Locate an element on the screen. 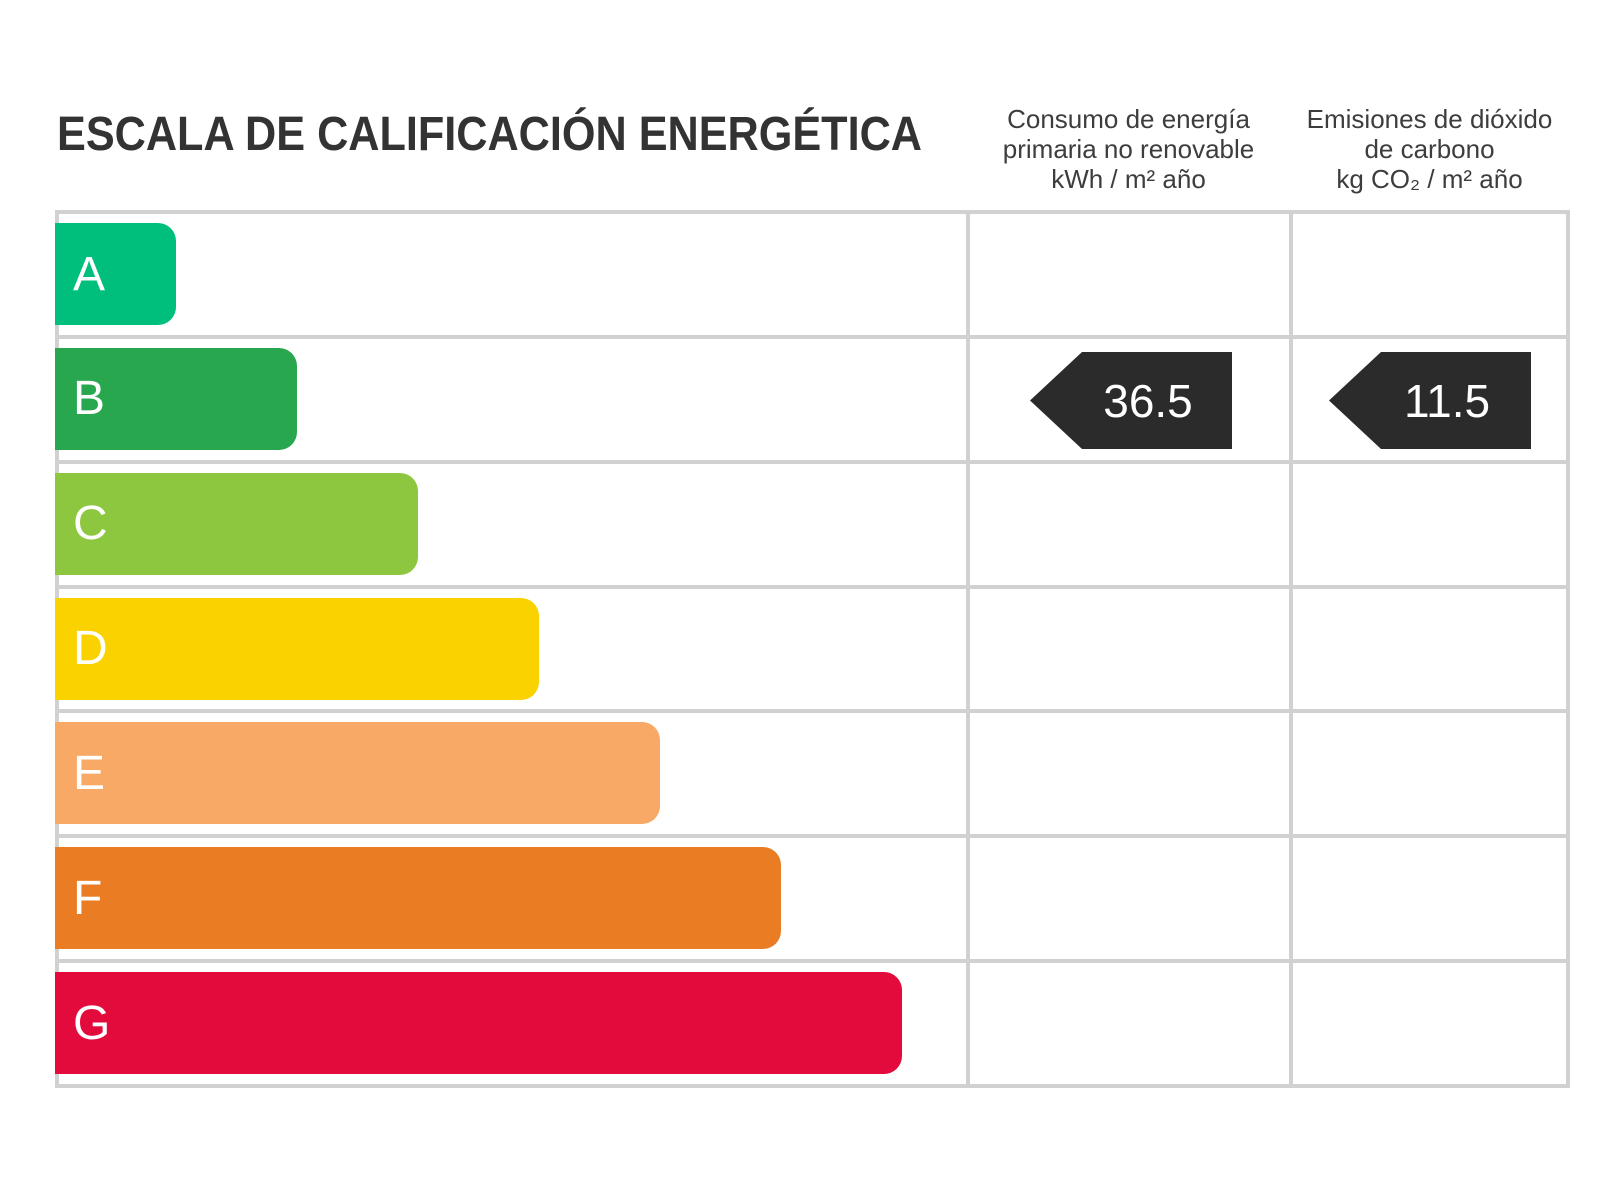  rating-row-d: D is located at coordinates (810, 647).